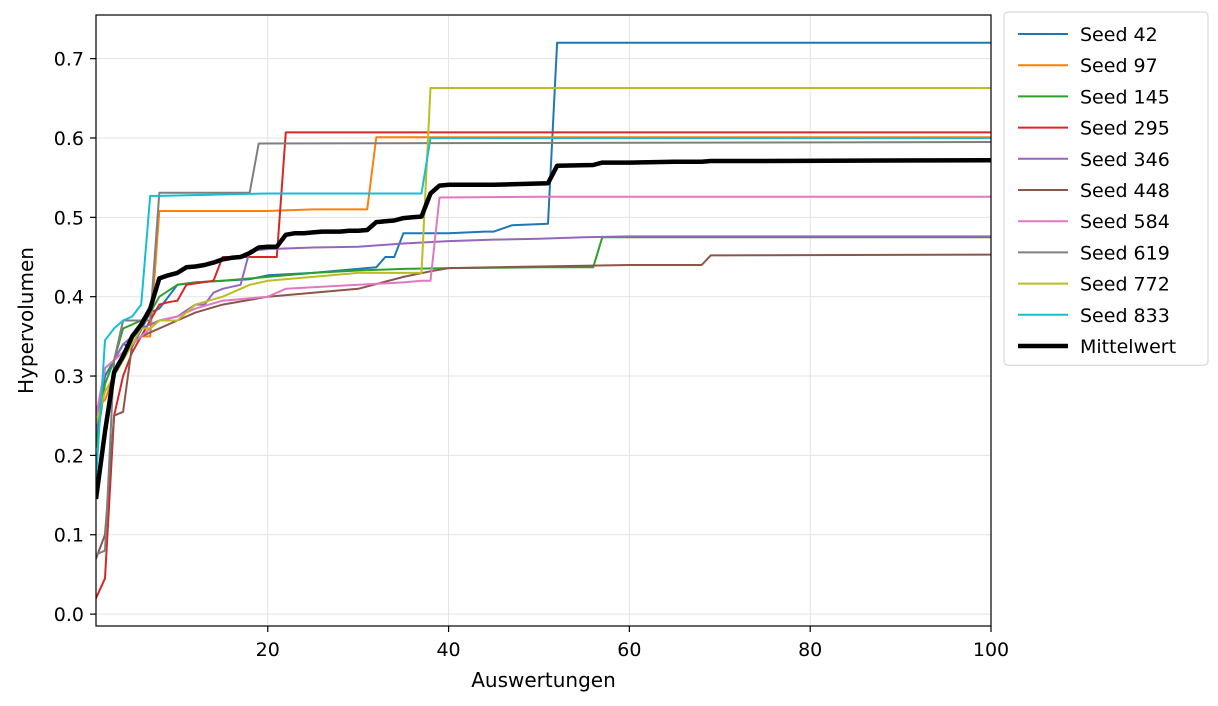 The image size is (1218, 706). What do you see at coordinates (1125, 129) in the screenshot?
I see `legend-label: Seed 295` at bounding box center [1125, 129].